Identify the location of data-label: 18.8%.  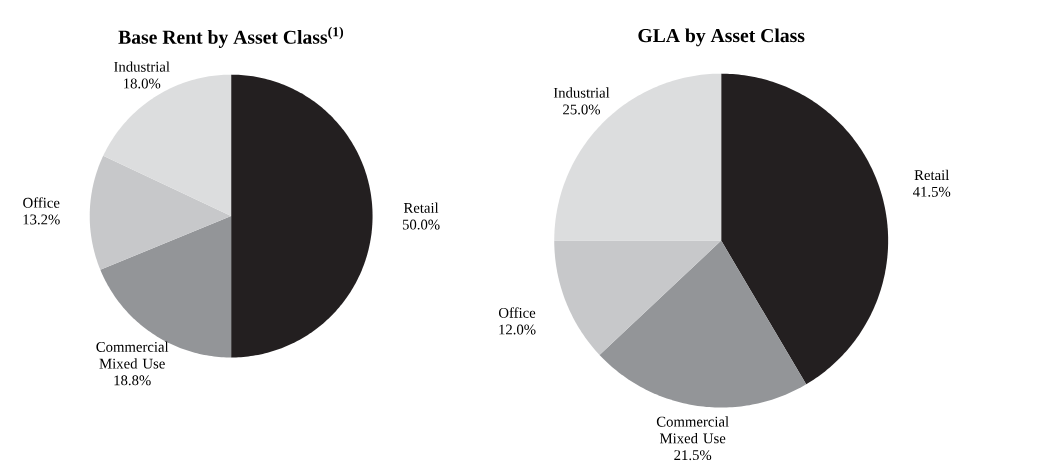
(132, 380).